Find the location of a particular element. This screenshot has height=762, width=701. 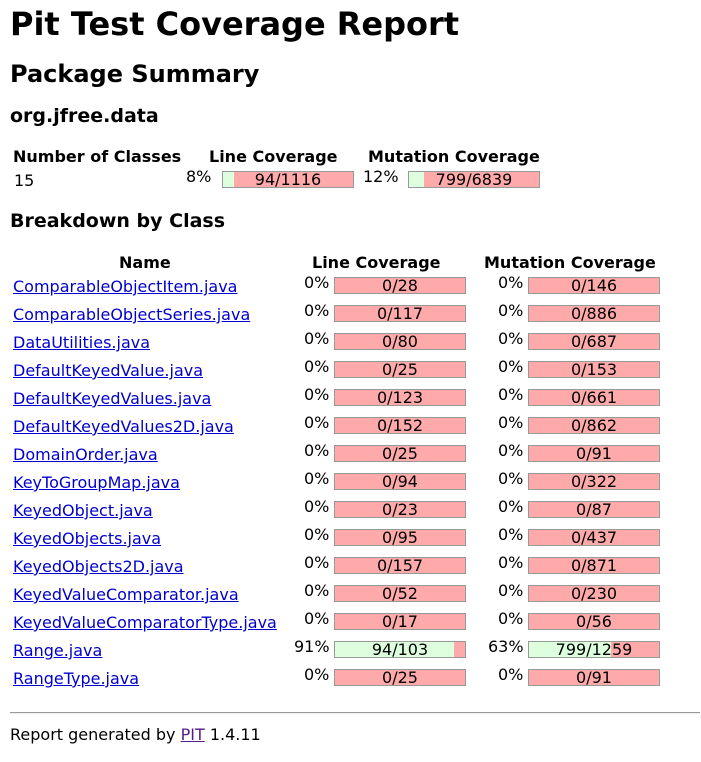

mutation-coverage-label: 0/661 is located at coordinates (594, 397).